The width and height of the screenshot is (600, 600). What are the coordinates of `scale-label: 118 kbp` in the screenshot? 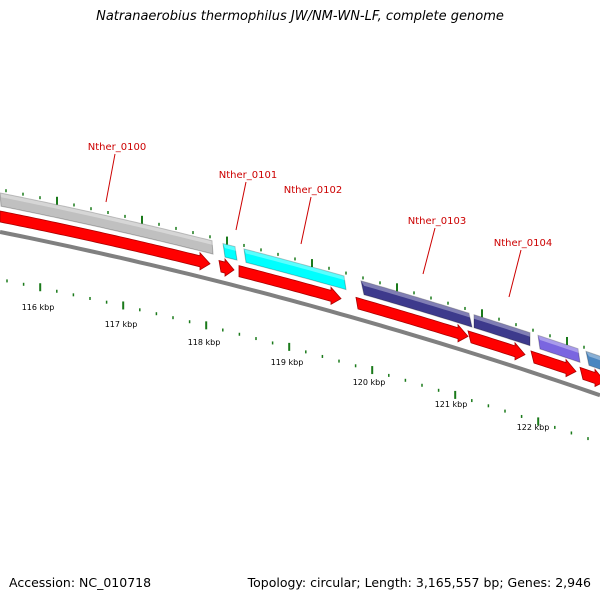 It's located at (204, 342).